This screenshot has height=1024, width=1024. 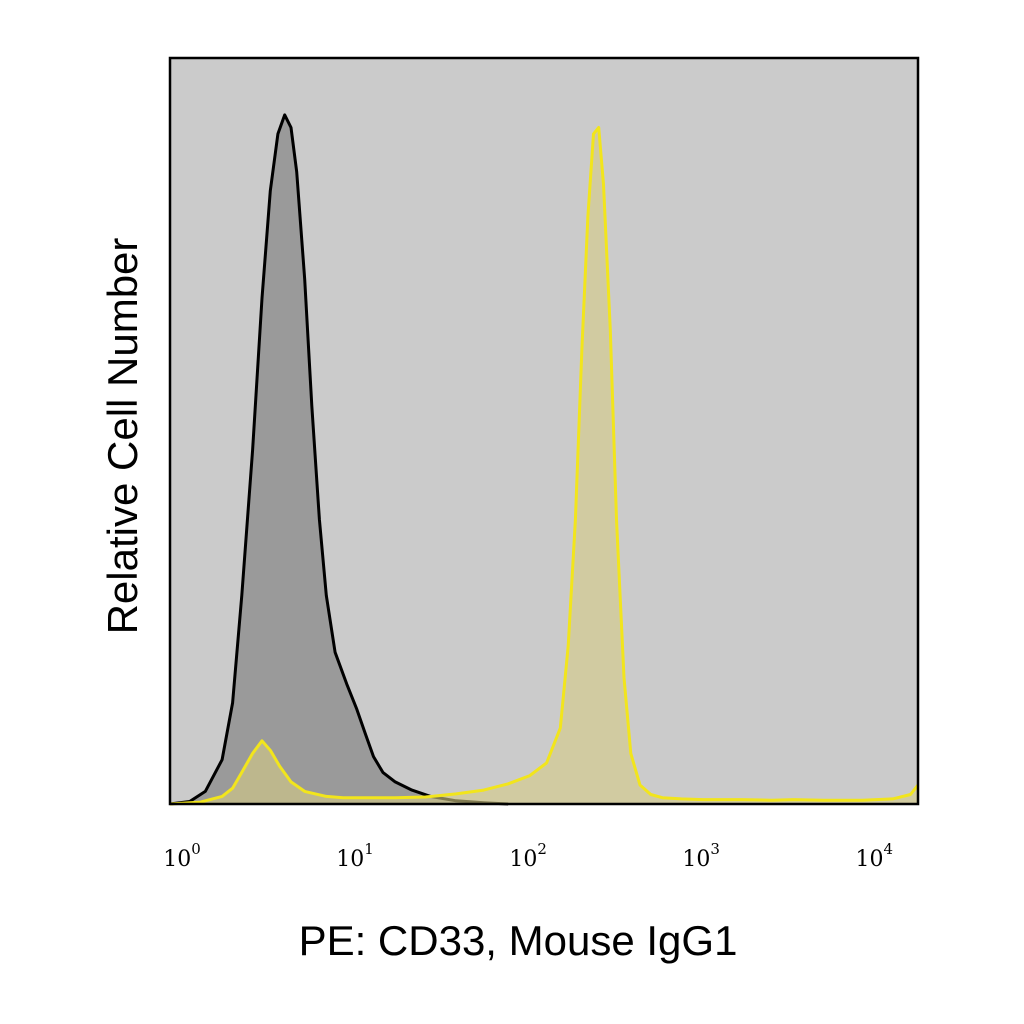 What do you see at coordinates (518, 940) in the screenshot?
I see `x-axis-title: PE: CD33, Mouse IgG1` at bounding box center [518, 940].